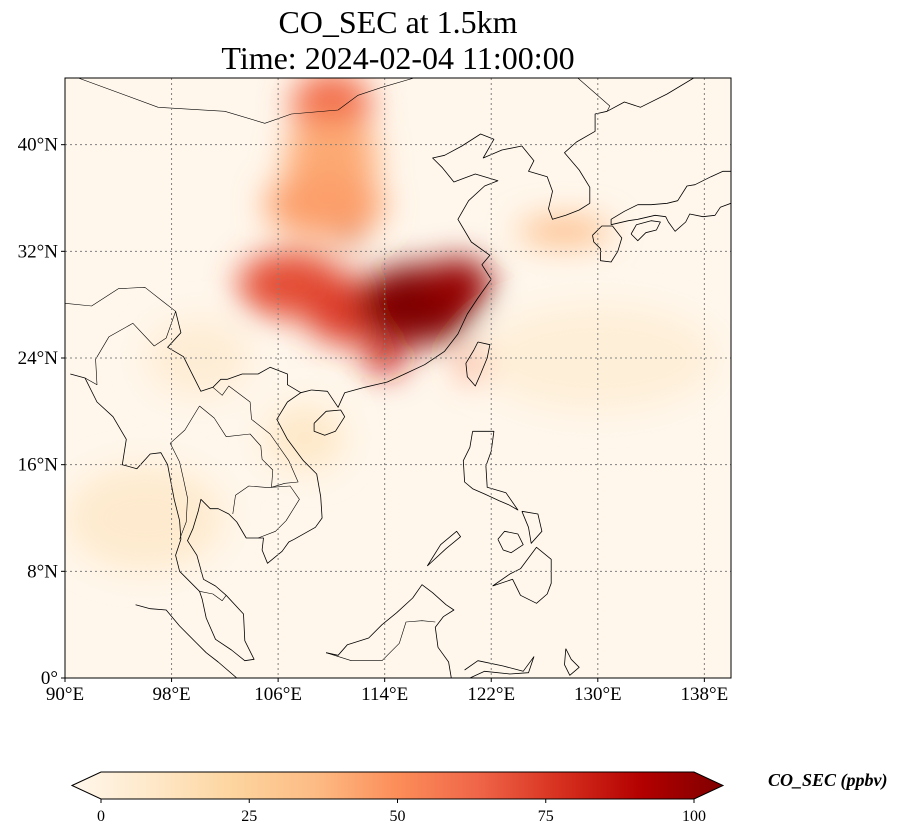 The image size is (916, 836). What do you see at coordinates (397, 785) in the screenshot?
I see `colorbar-gradient` at bounding box center [397, 785].